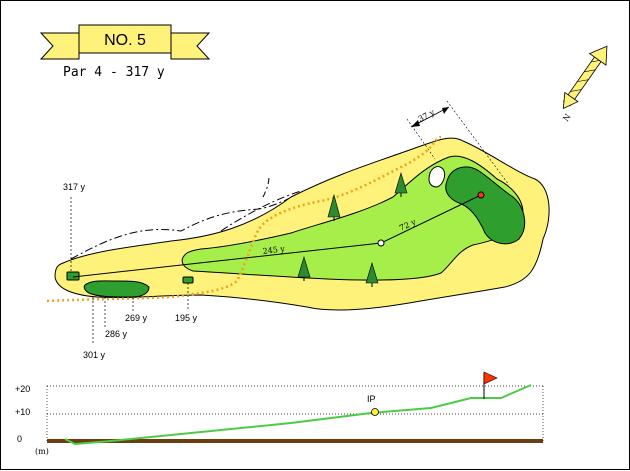  I want to click on green-depth-dimension, so click(458, 143).